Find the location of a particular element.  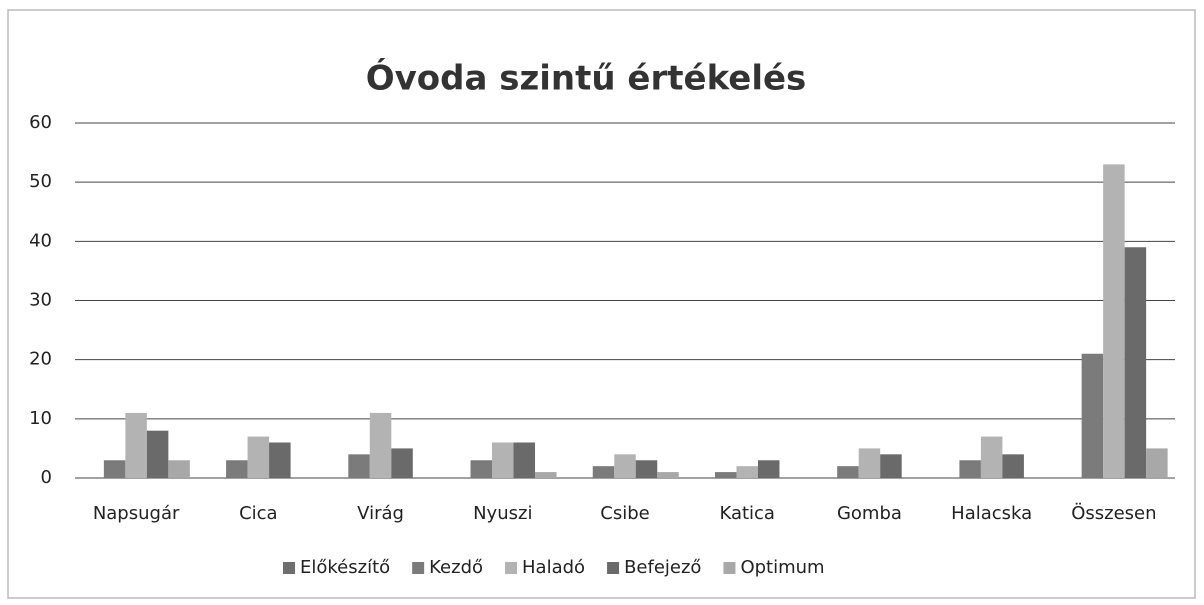

legend-label: Haladó is located at coordinates (553, 567).